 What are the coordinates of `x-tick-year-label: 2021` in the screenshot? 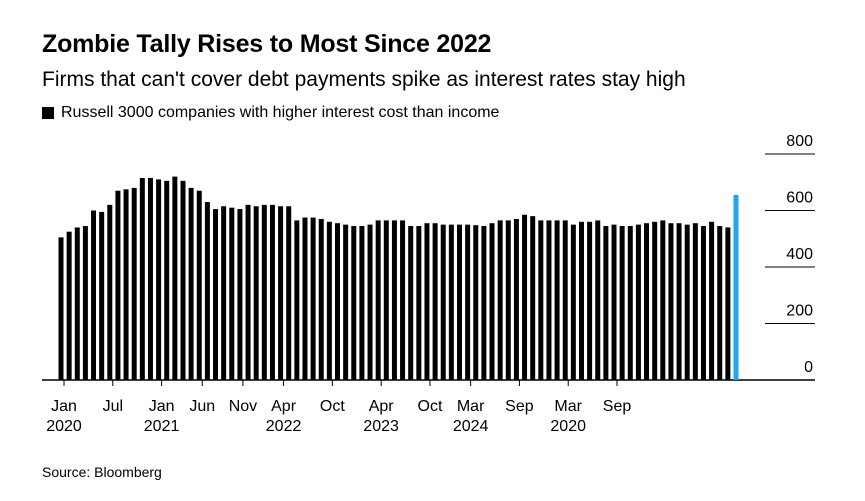 It's located at (162, 426).